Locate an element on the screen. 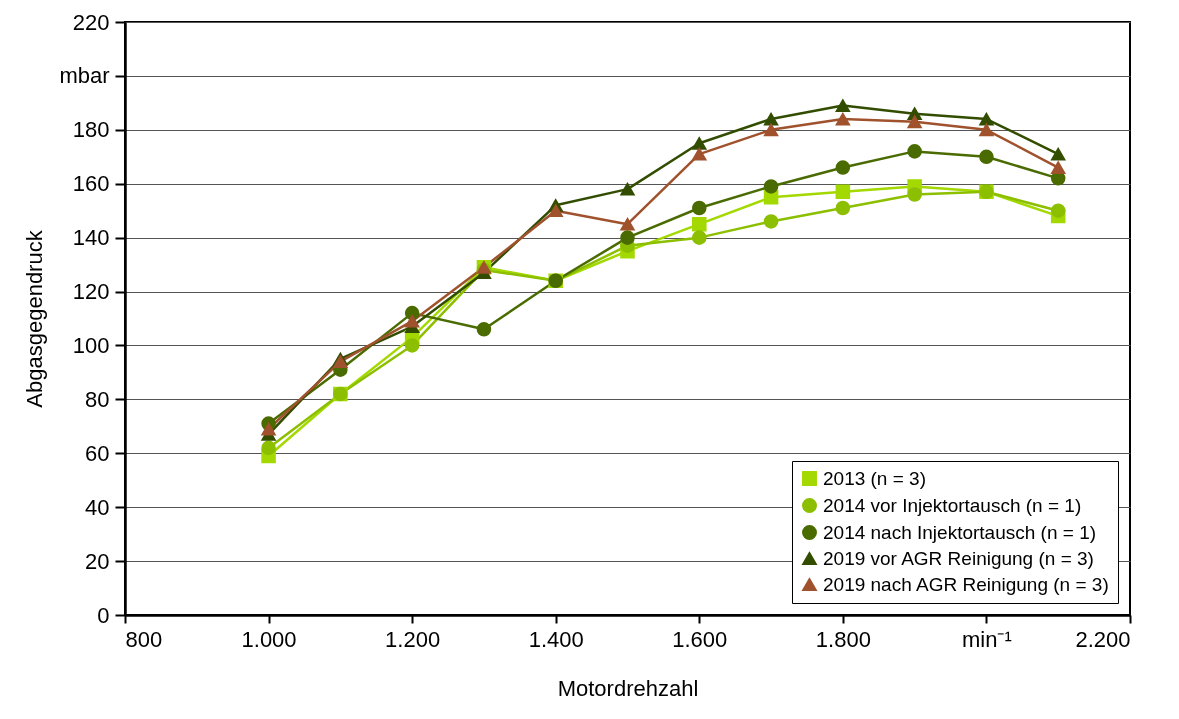  y-tick-label: 0 is located at coordinates (103, 615).